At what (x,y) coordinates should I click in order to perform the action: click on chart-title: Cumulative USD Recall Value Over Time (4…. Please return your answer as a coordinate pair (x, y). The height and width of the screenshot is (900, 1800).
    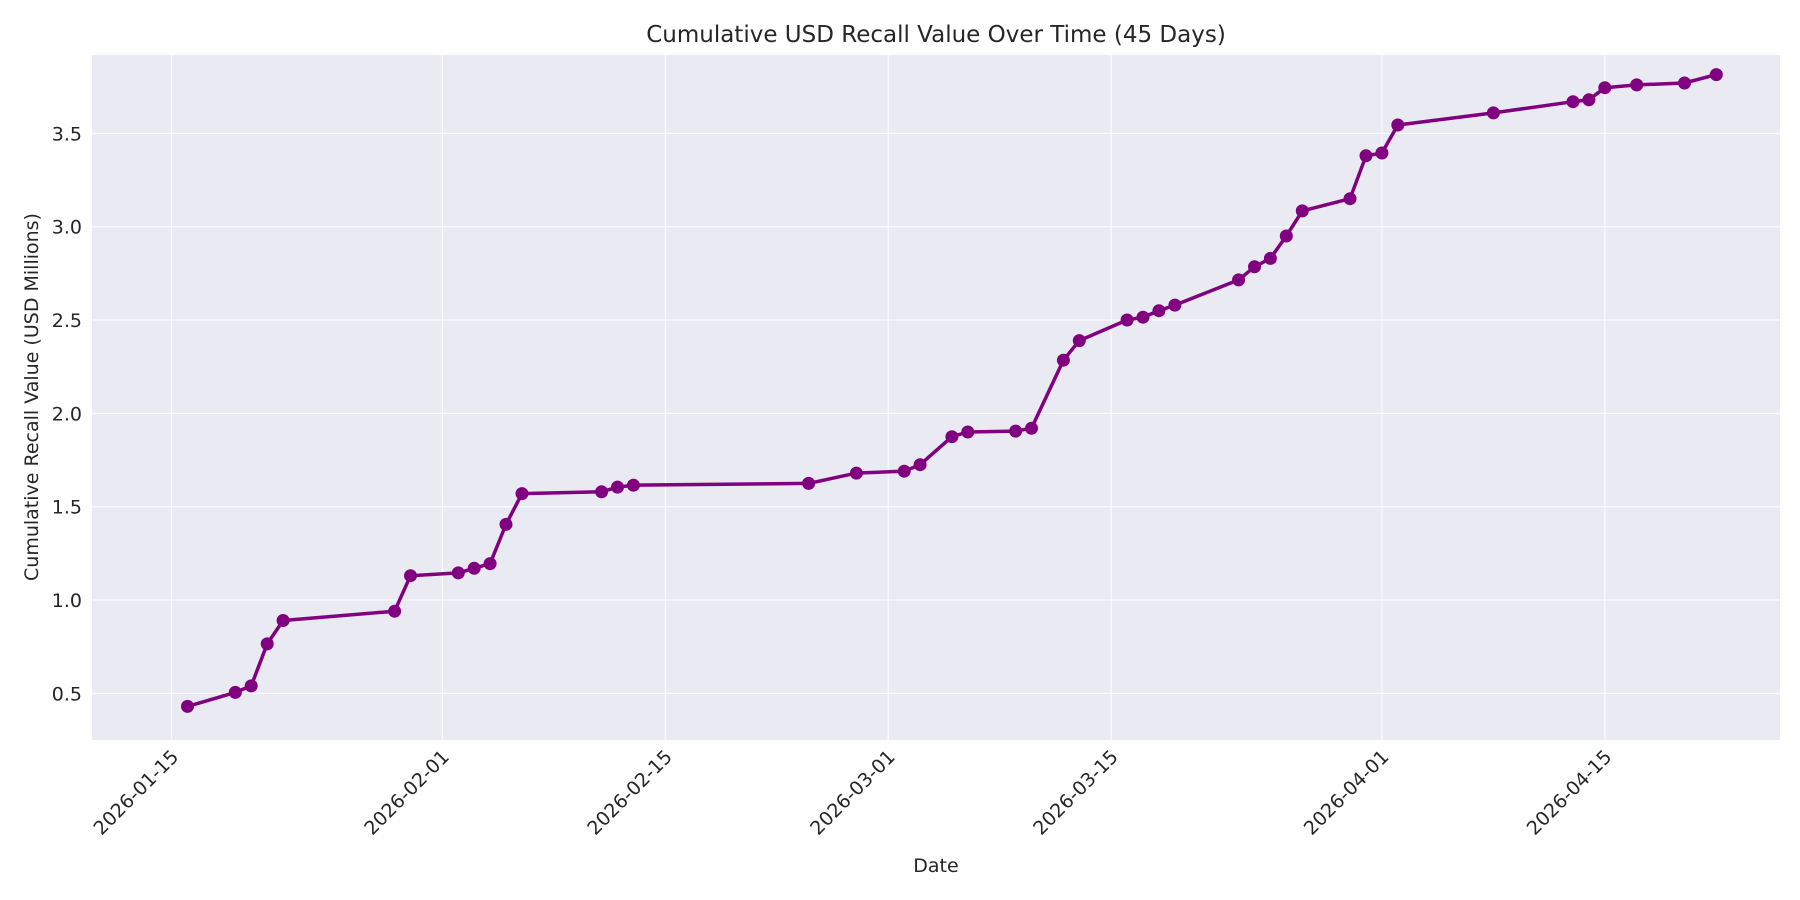
    Looking at the image, I should click on (936, 35).